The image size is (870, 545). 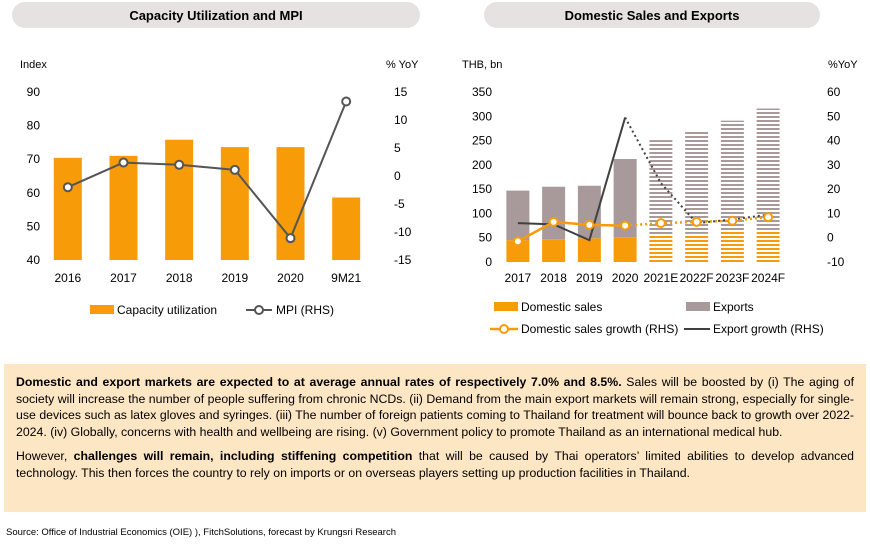 What do you see at coordinates (697, 278) in the screenshot?
I see `x-tick-label: 2022F` at bounding box center [697, 278].